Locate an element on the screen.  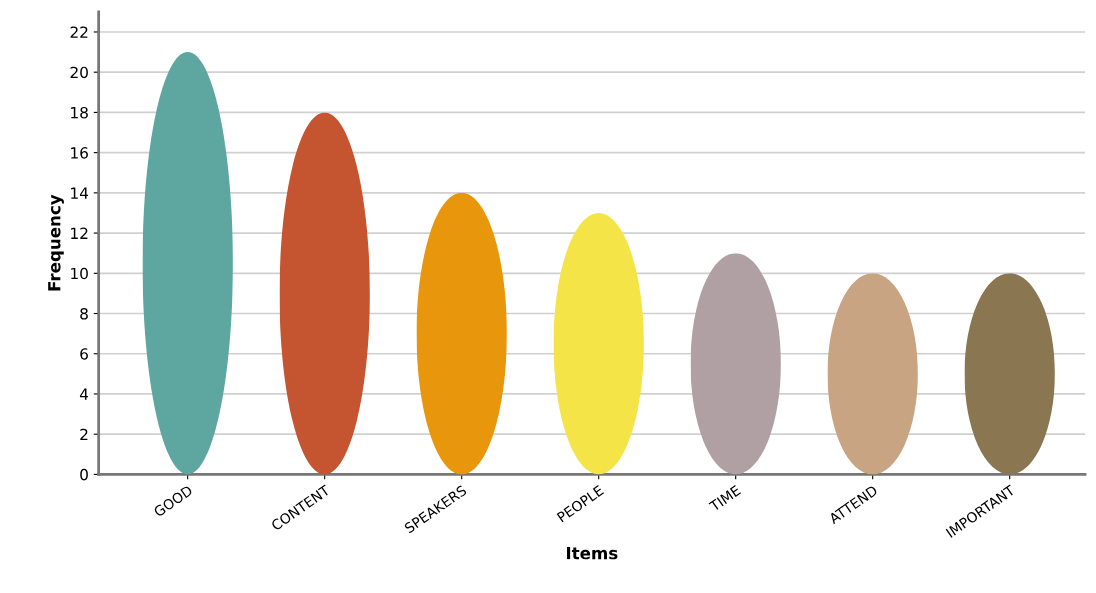
y-tick-label: 12 is located at coordinates (79, 233).